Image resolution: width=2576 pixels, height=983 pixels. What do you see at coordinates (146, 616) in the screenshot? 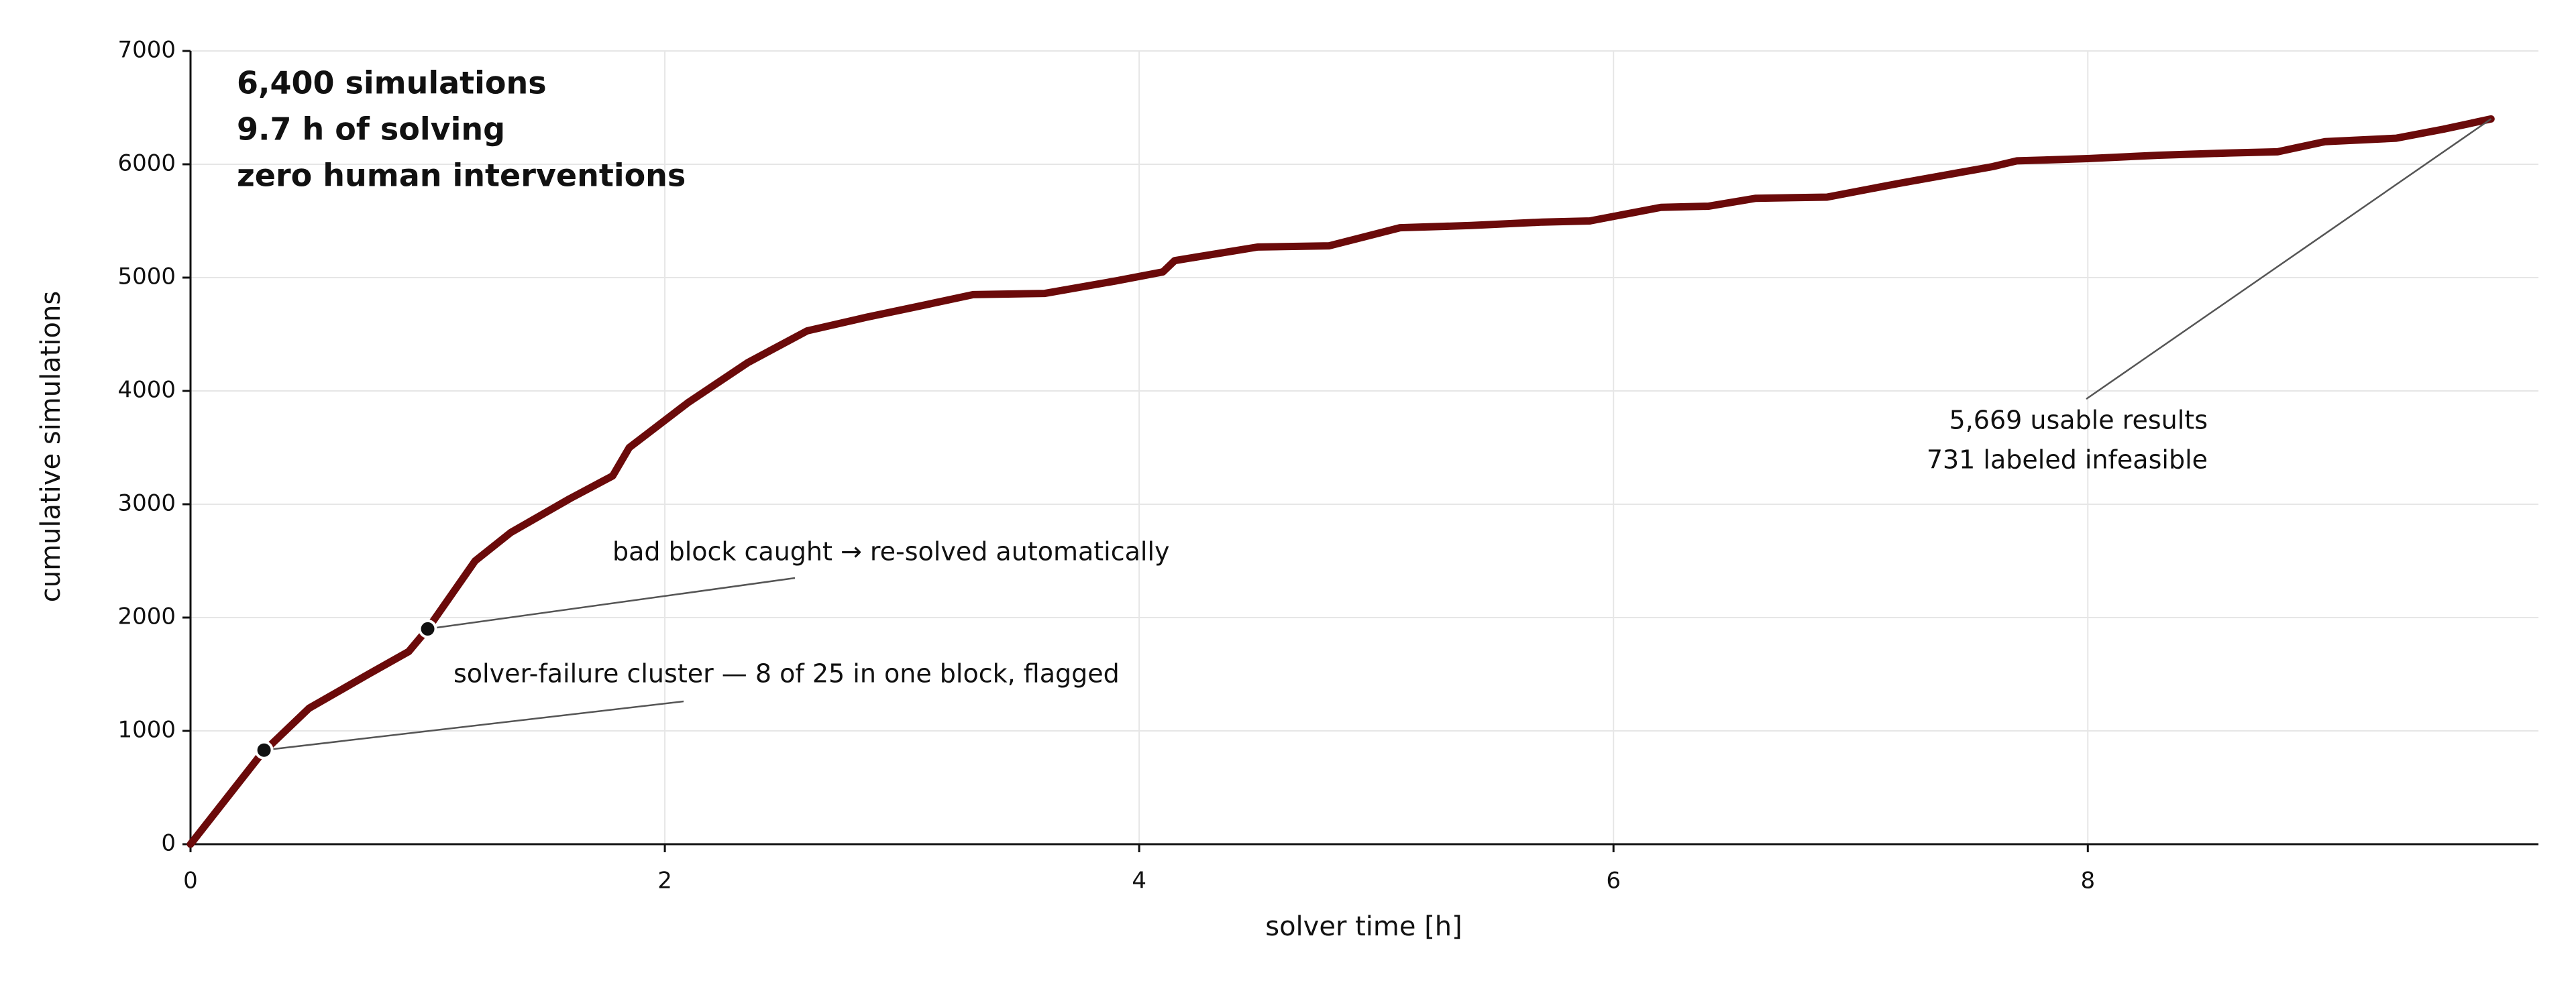
I see `y-tick-label: 2000` at bounding box center [146, 616].